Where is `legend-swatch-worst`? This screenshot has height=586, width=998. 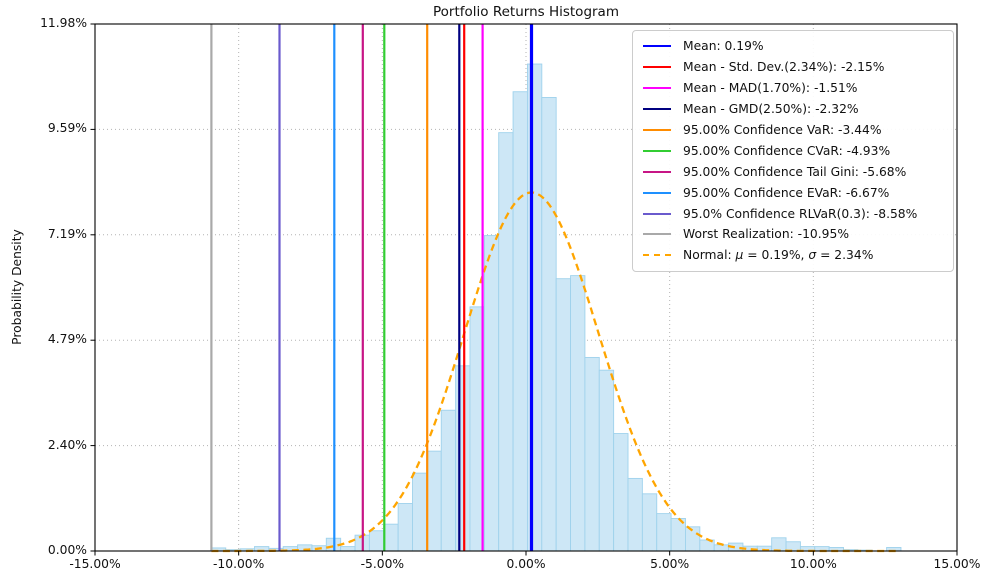 legend-swatch-worst is located at coordinates (657, 234).